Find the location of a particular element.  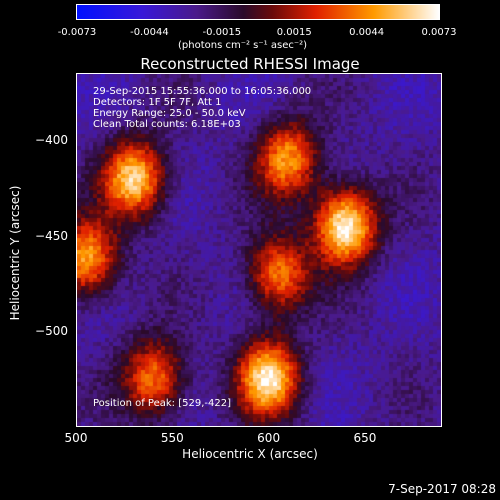

x-tick-label: 650 is located at coordinates (365, 438).